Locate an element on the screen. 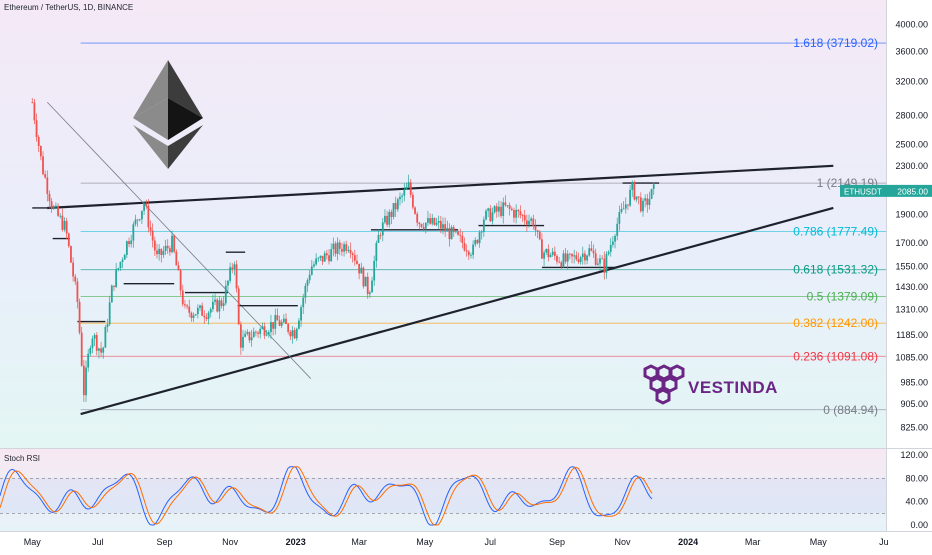 The height and width of the screenshot is (555, 932). rsi-pane-title: Stoch RSI is located at coordinates (22, 458).